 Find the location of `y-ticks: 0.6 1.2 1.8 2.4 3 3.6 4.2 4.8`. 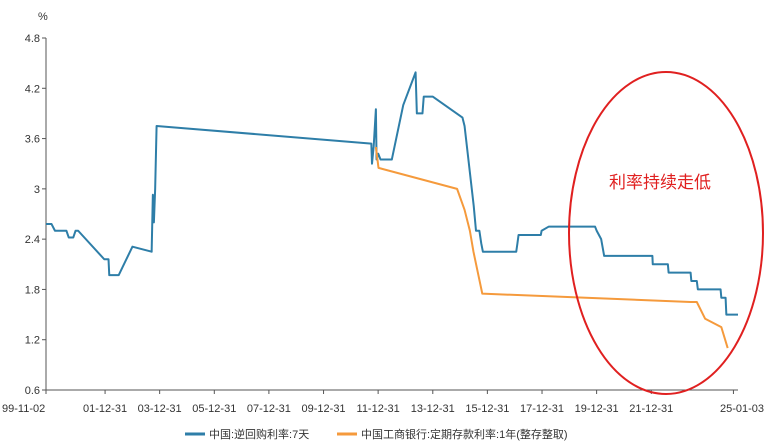

y-ticks: 0.6 1.2 1.8 2.4 3 3.6 4.2 4.8 is located at coordinates (35, 215).